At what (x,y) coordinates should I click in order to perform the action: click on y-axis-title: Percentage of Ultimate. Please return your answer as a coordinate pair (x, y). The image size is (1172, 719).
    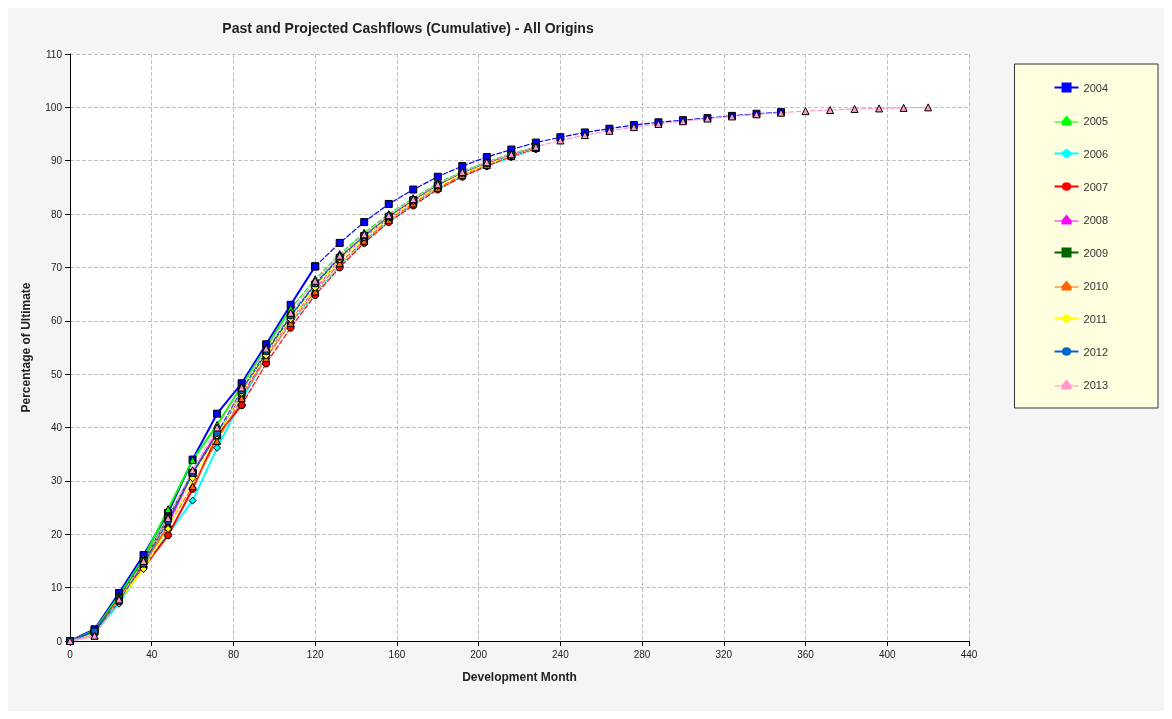
    Looking at the image, I should click on (26, 347).